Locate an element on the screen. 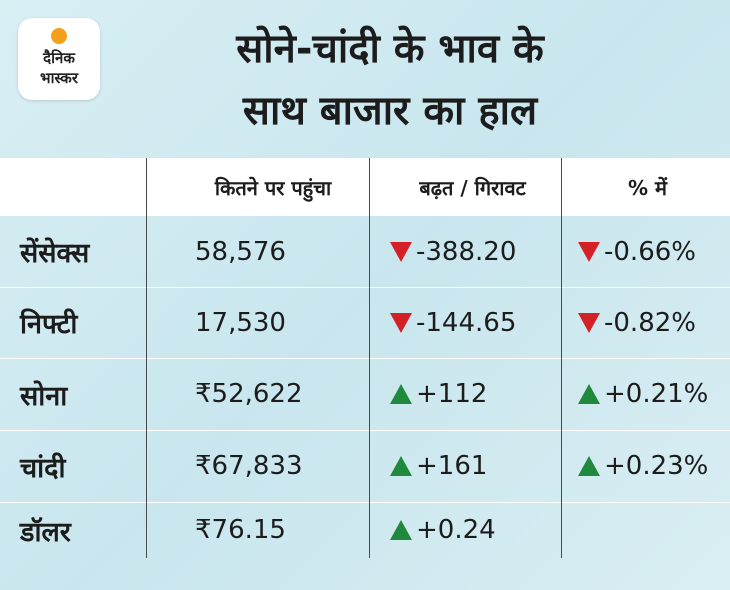 The width and height of the screenshot is (730, 590). logo-text-line2: भास्कर is located at coordinates (59, 78).